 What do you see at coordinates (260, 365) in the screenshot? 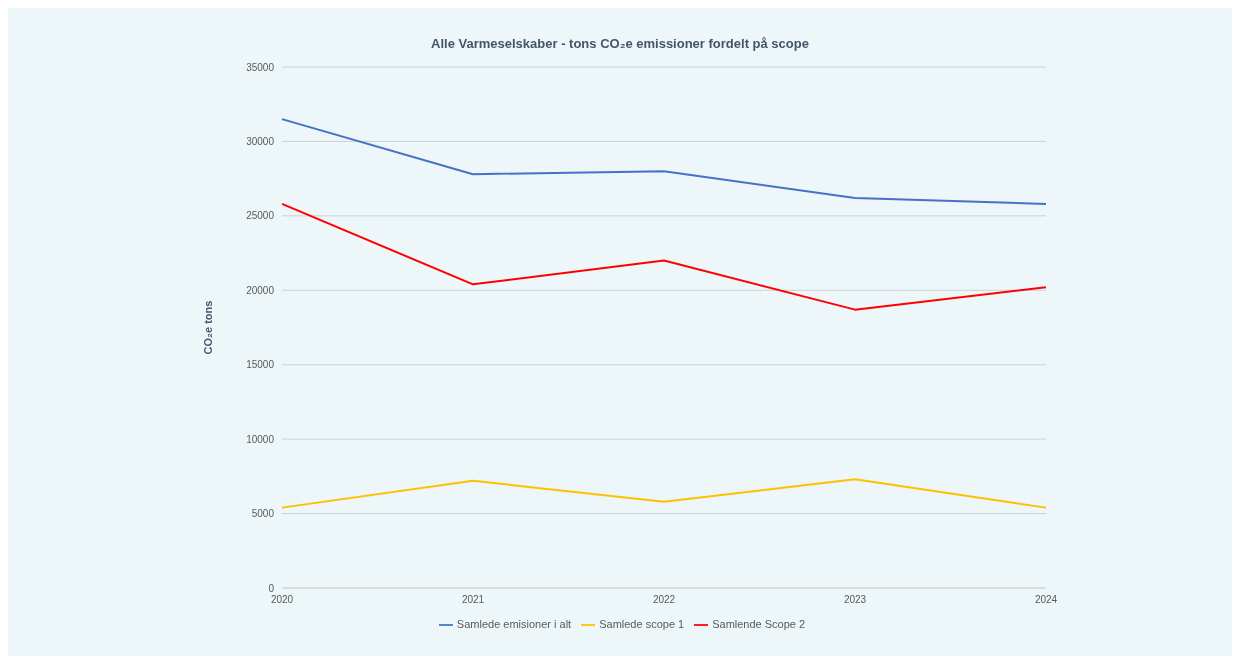
I see `y-tick-label: 15000` at bounding box center [260, 365].